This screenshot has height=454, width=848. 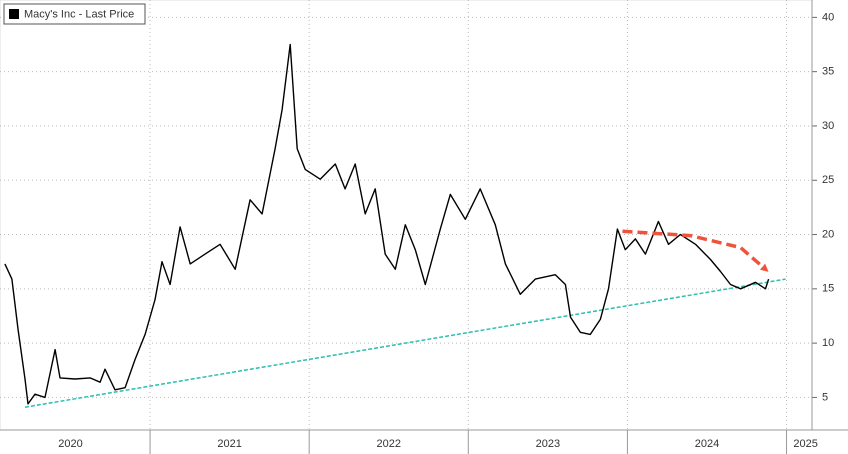 What do you see at coordinates (695, 250) in the screenshot?
I see `arrow` at bounding box center [695, 250].